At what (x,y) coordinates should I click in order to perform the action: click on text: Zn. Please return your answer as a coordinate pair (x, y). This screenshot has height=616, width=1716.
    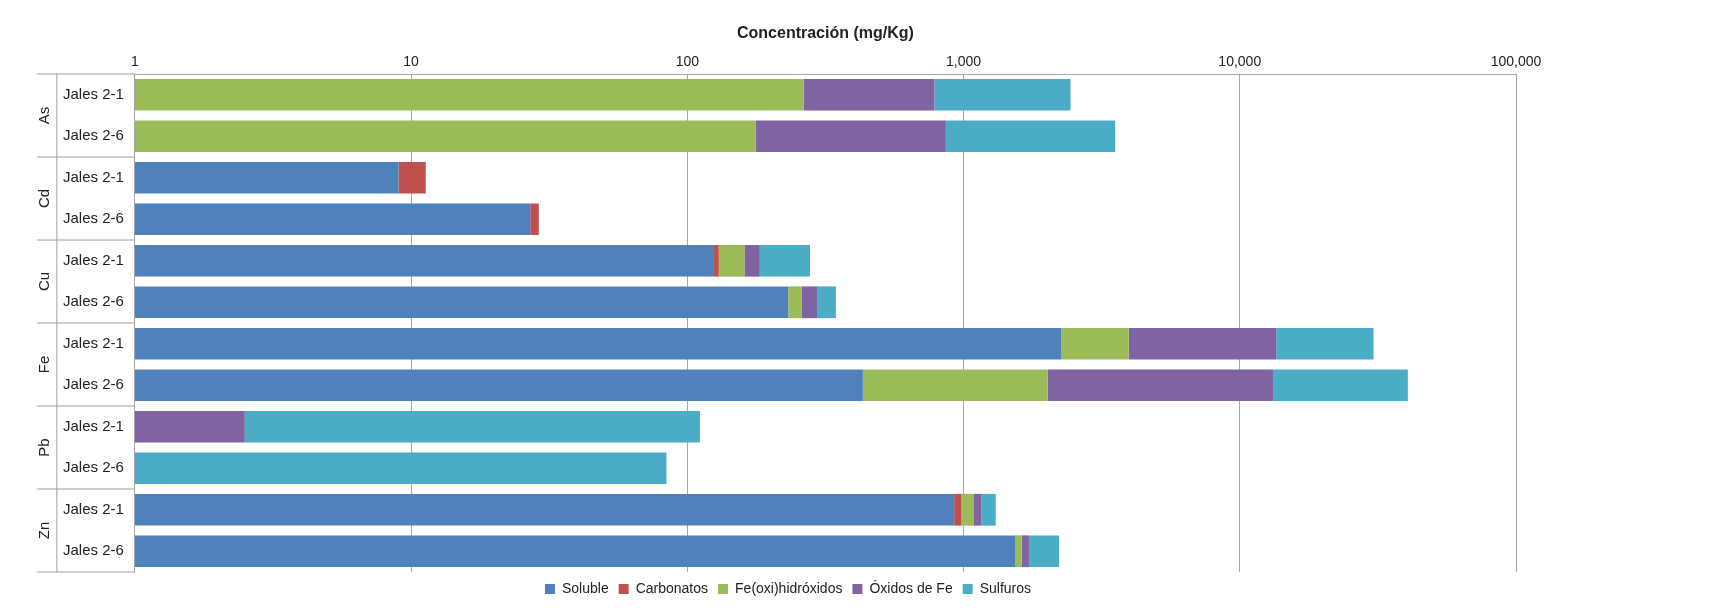
    Looking at the image, I should click on (43, 530).